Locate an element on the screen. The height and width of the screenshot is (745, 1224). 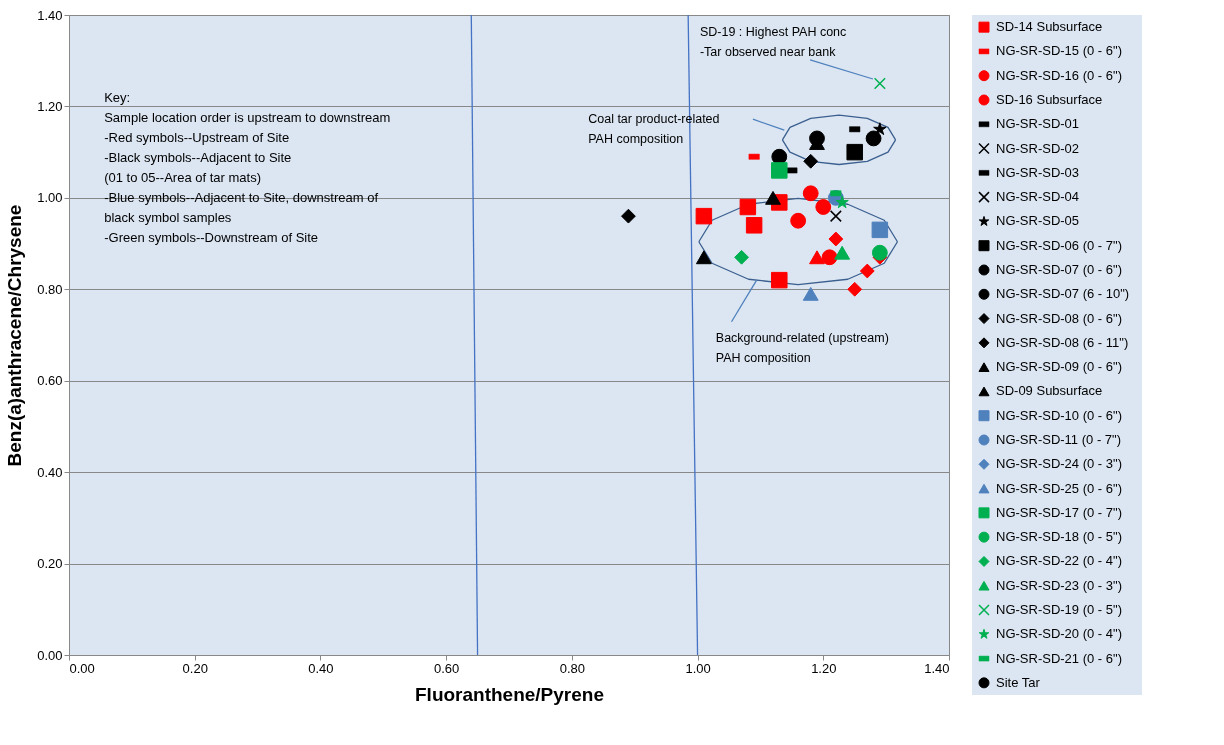
legend-label: NG-SR-SD-02 is located at coordinates (1038, 148).